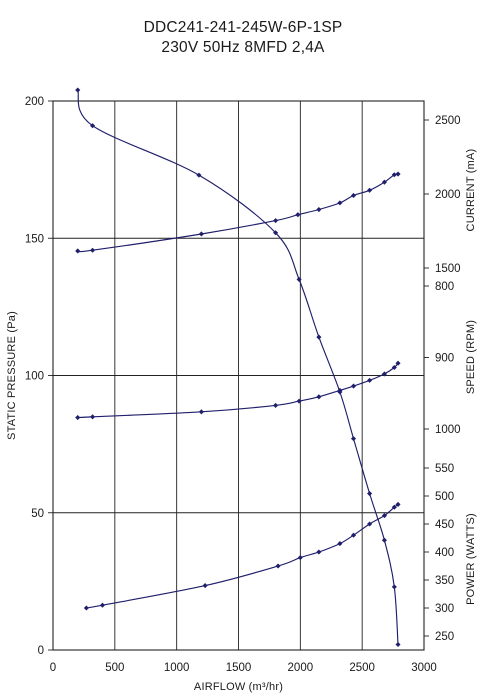 The height and width of the screenshot is (700, 486). I want to click on speed-tick-label: 800, so click(444, 287).